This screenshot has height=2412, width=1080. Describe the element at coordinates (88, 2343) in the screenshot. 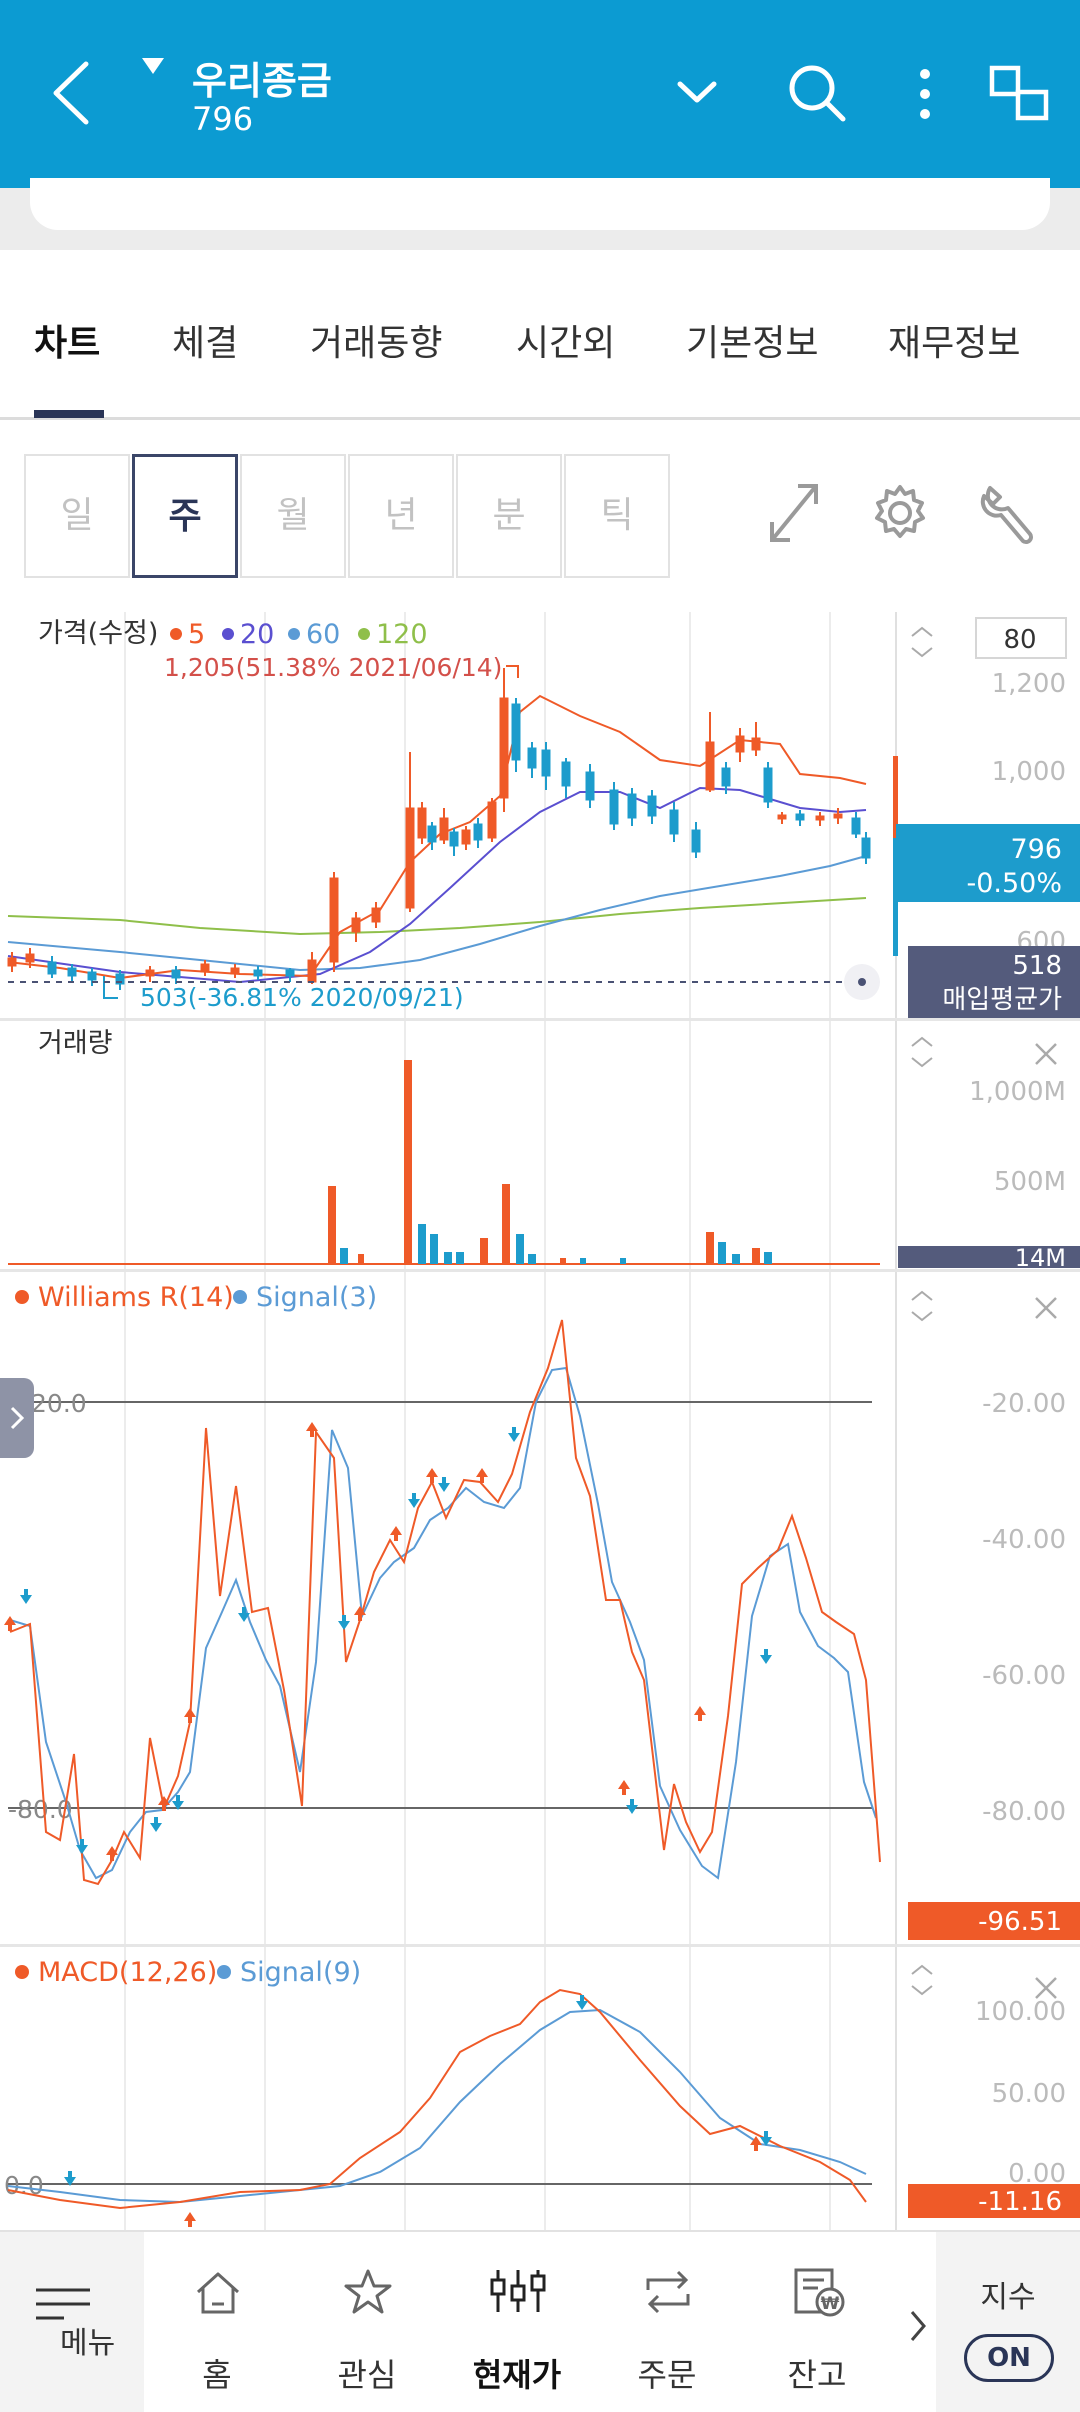

I see `menu-label: 메뉴` at that location.